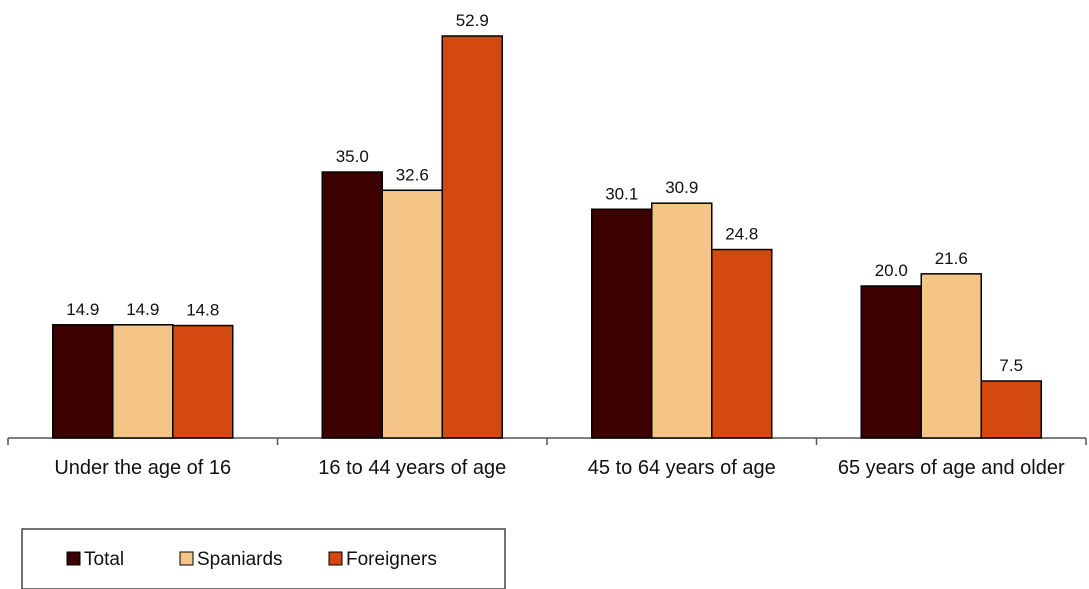 The image size is (1089, 589). I want to click on value-label: 7.5, so click(1011, 365).